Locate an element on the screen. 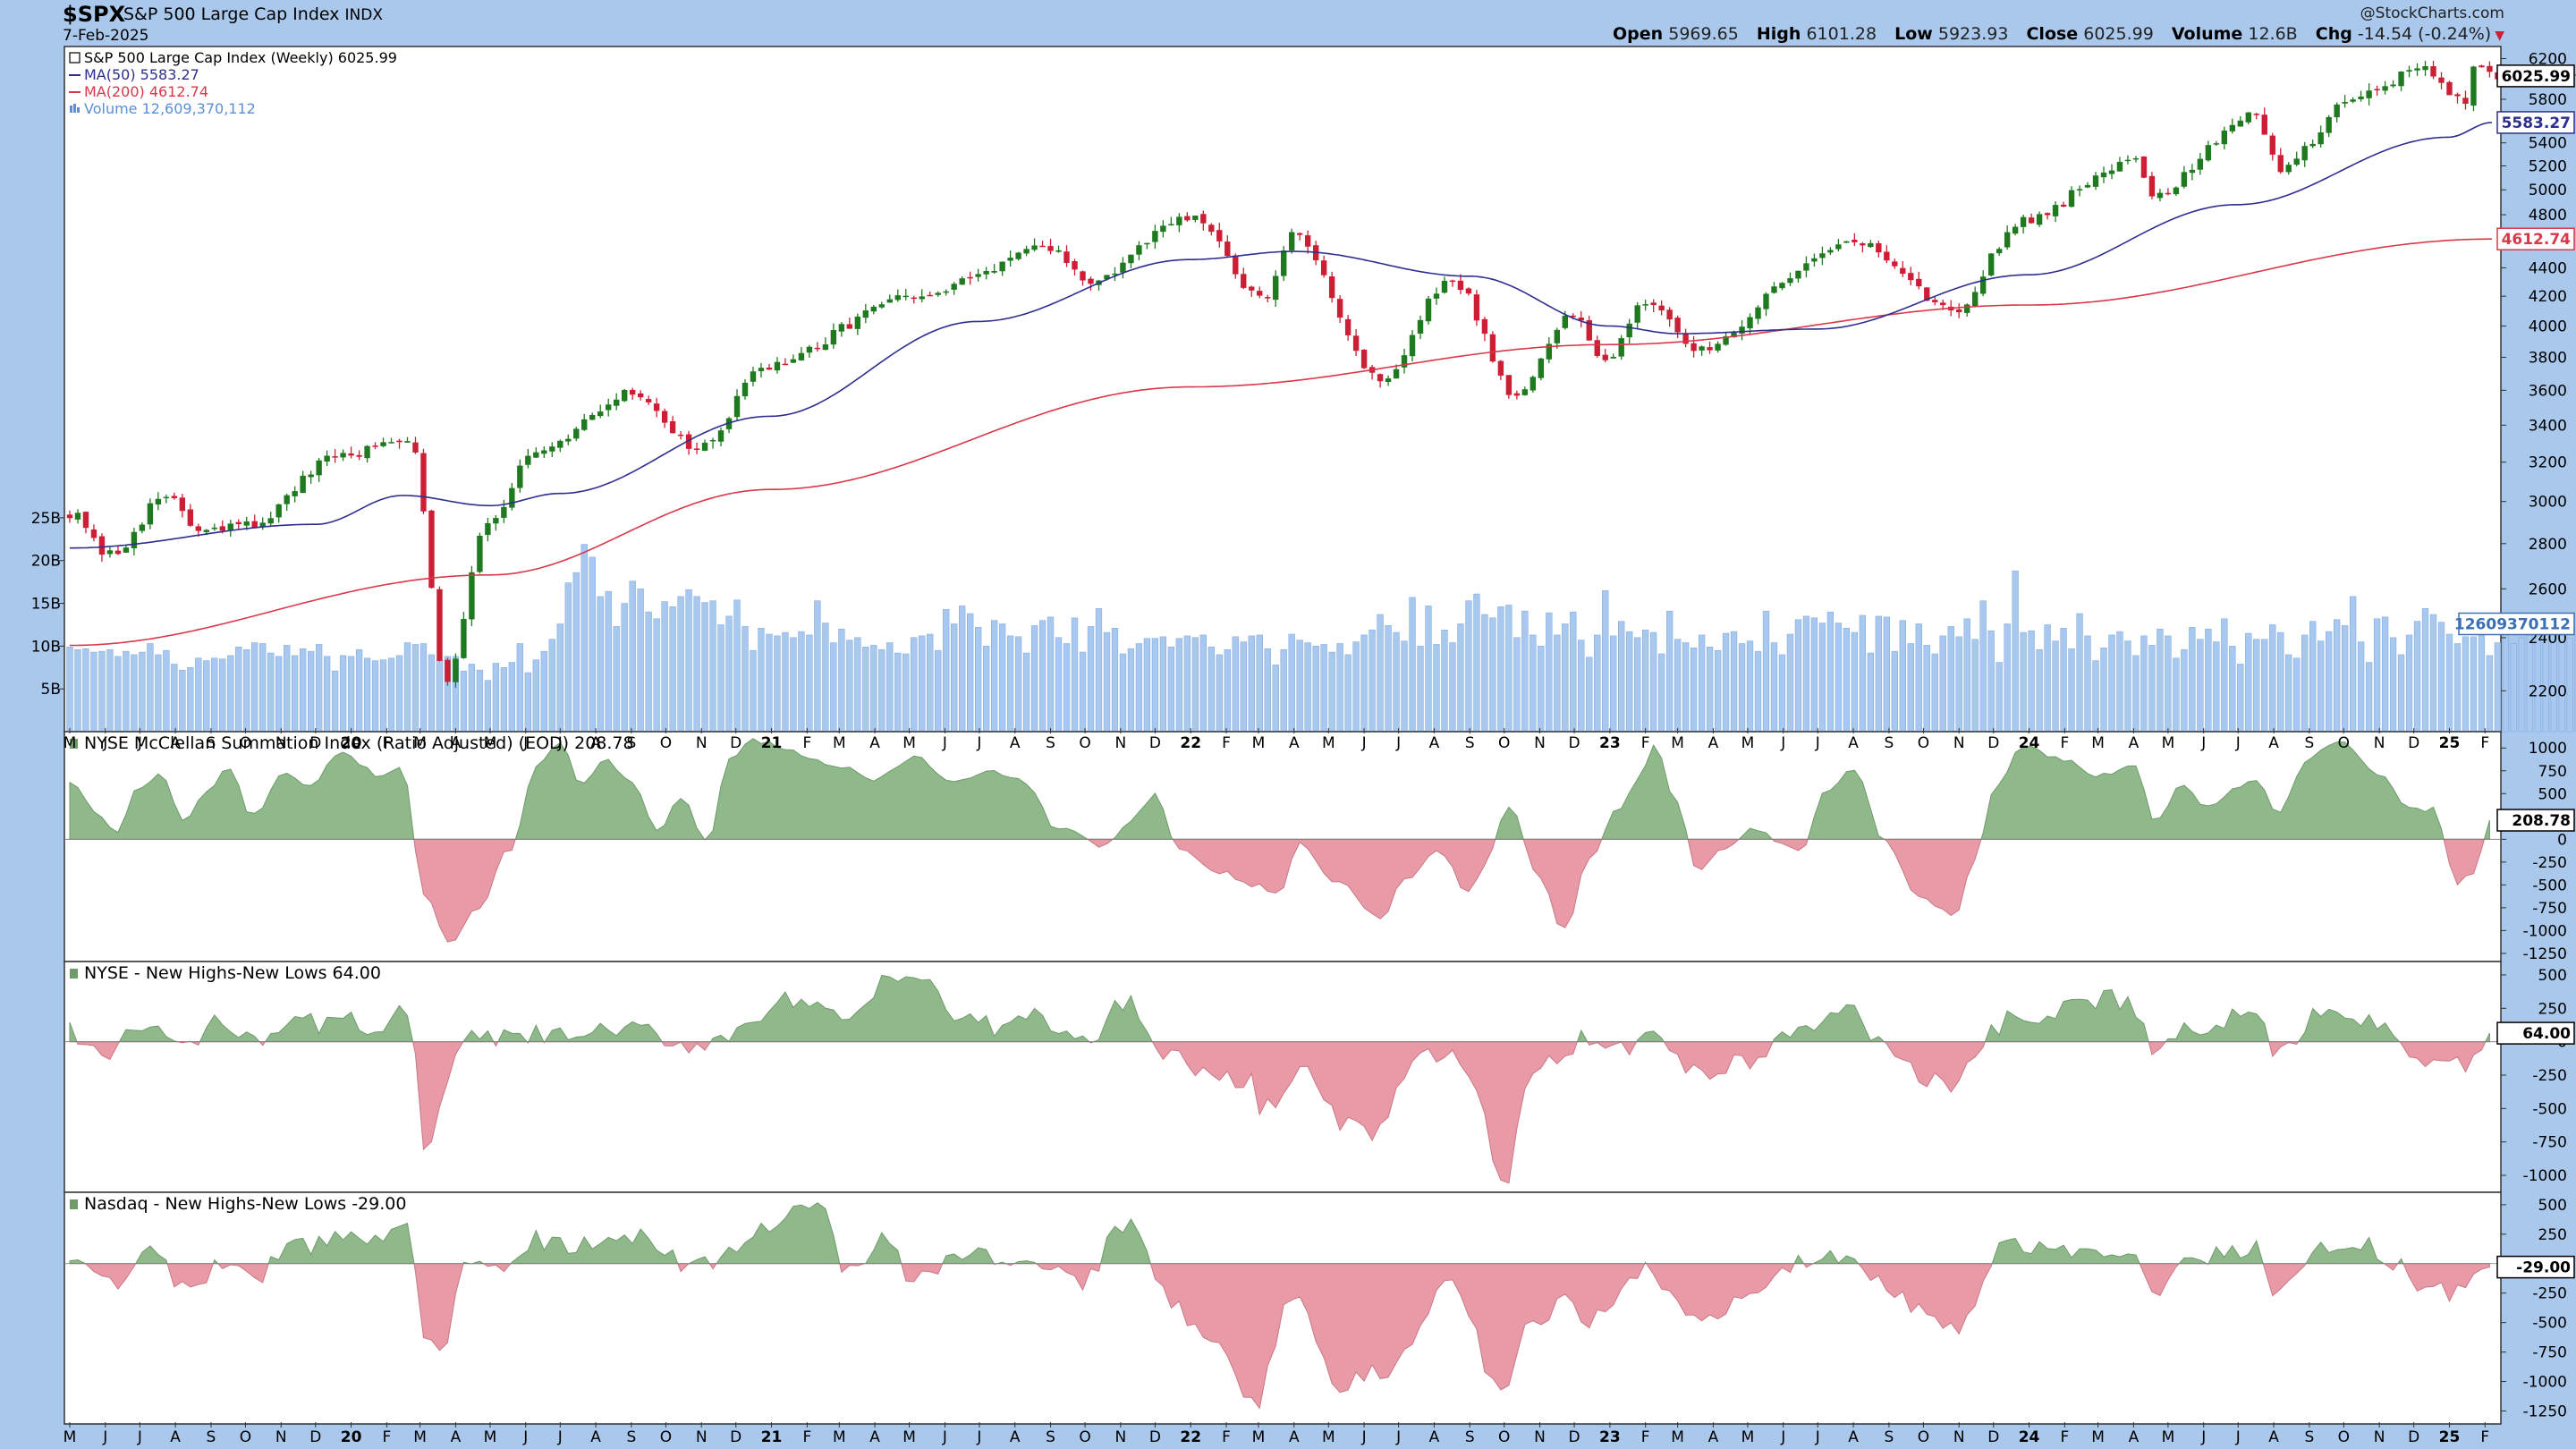 The height and width of the screenshot is (1449, 2576). x-tick-label: M is located at coordinates (2098, 743).